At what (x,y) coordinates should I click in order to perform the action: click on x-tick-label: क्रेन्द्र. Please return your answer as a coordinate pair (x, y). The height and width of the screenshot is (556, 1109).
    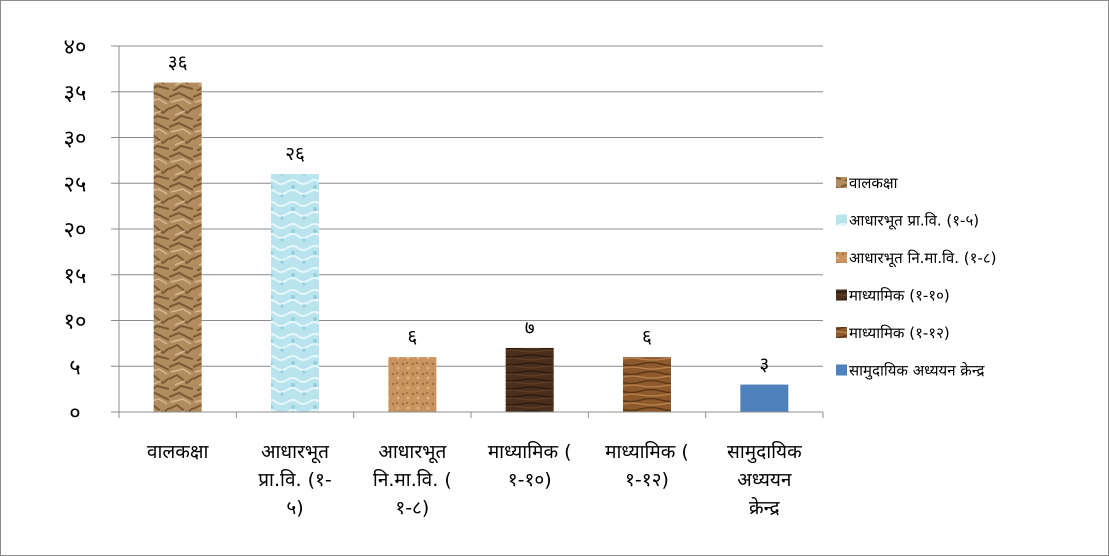
    Looking at the image, I should click on (764, 507).